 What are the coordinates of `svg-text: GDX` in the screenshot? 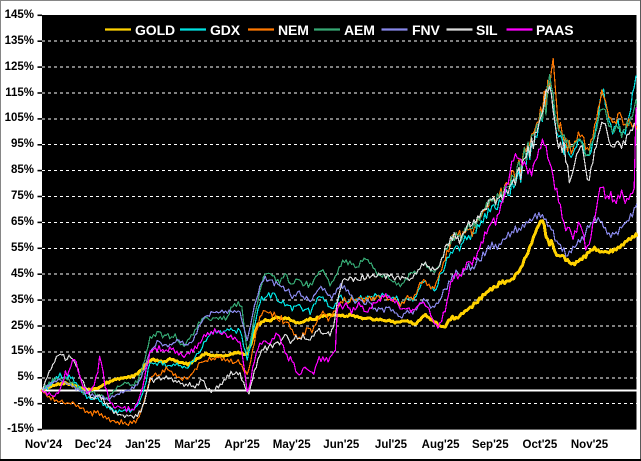 It's located at (225, 30).